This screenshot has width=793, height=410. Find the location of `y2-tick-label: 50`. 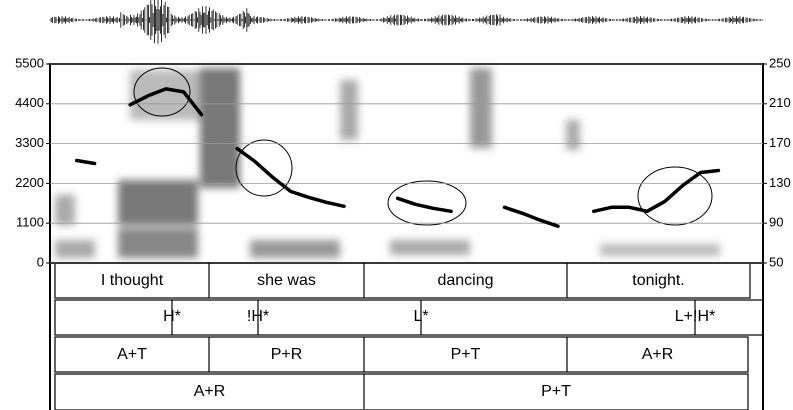

y2-tick-label: 50 is located at coordinates (776, 261).